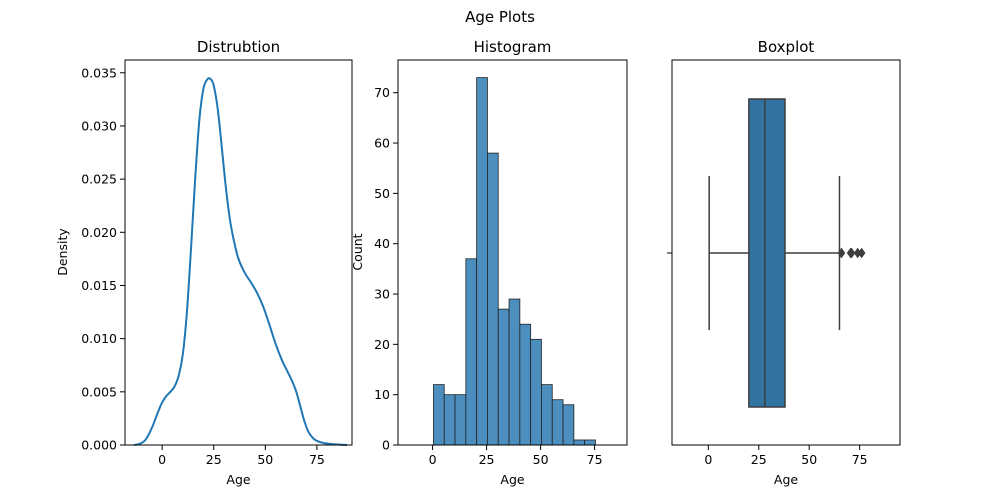 Image resolution: width=1000 pixels, height=500 pixels. I want to click on distribution-y-label: Density, so click(62, 252).